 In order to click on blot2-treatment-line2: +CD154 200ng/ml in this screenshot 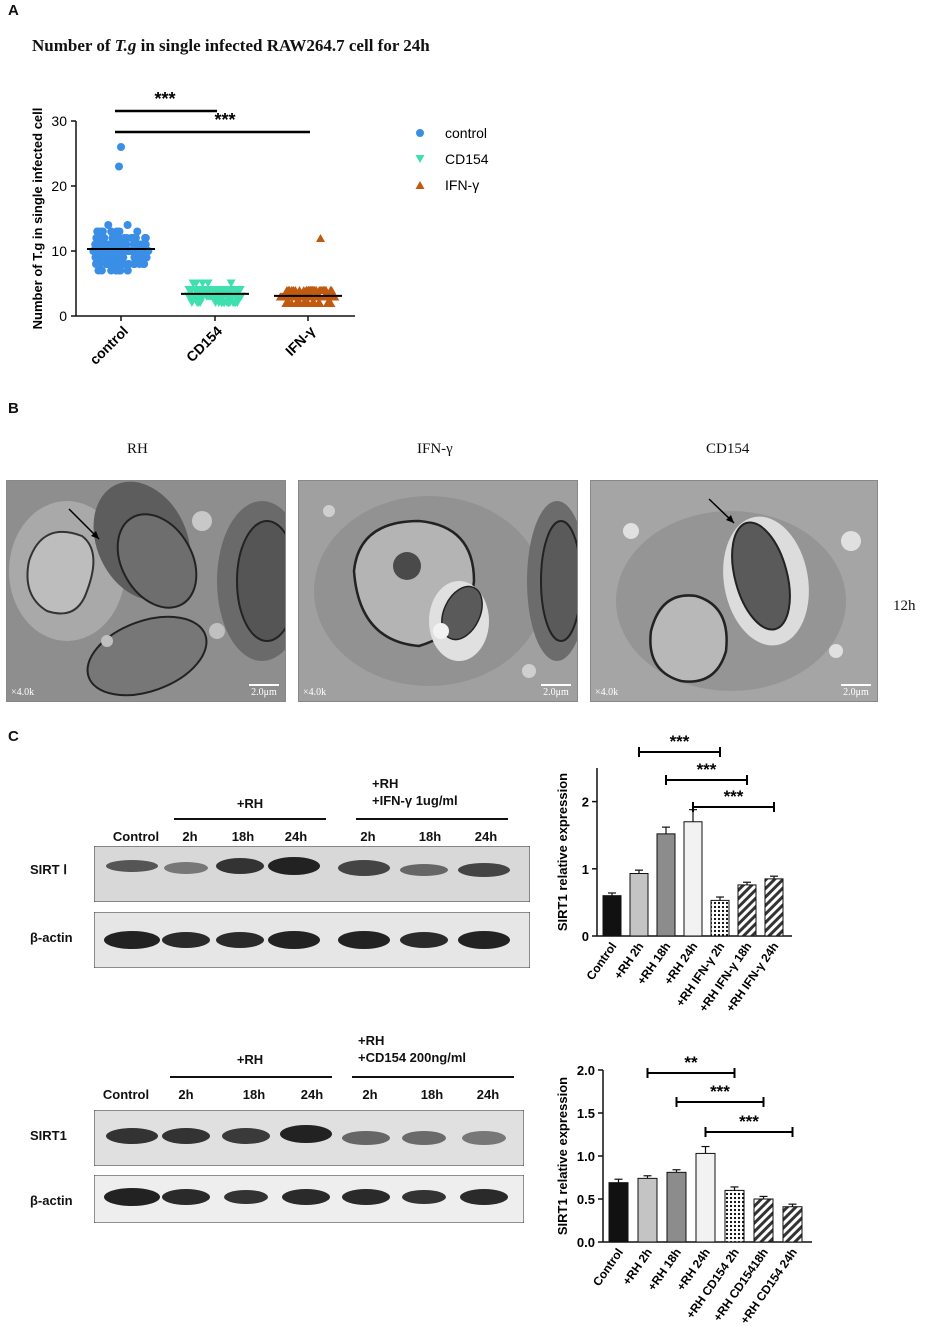, I will do `click(412, 1057)`.